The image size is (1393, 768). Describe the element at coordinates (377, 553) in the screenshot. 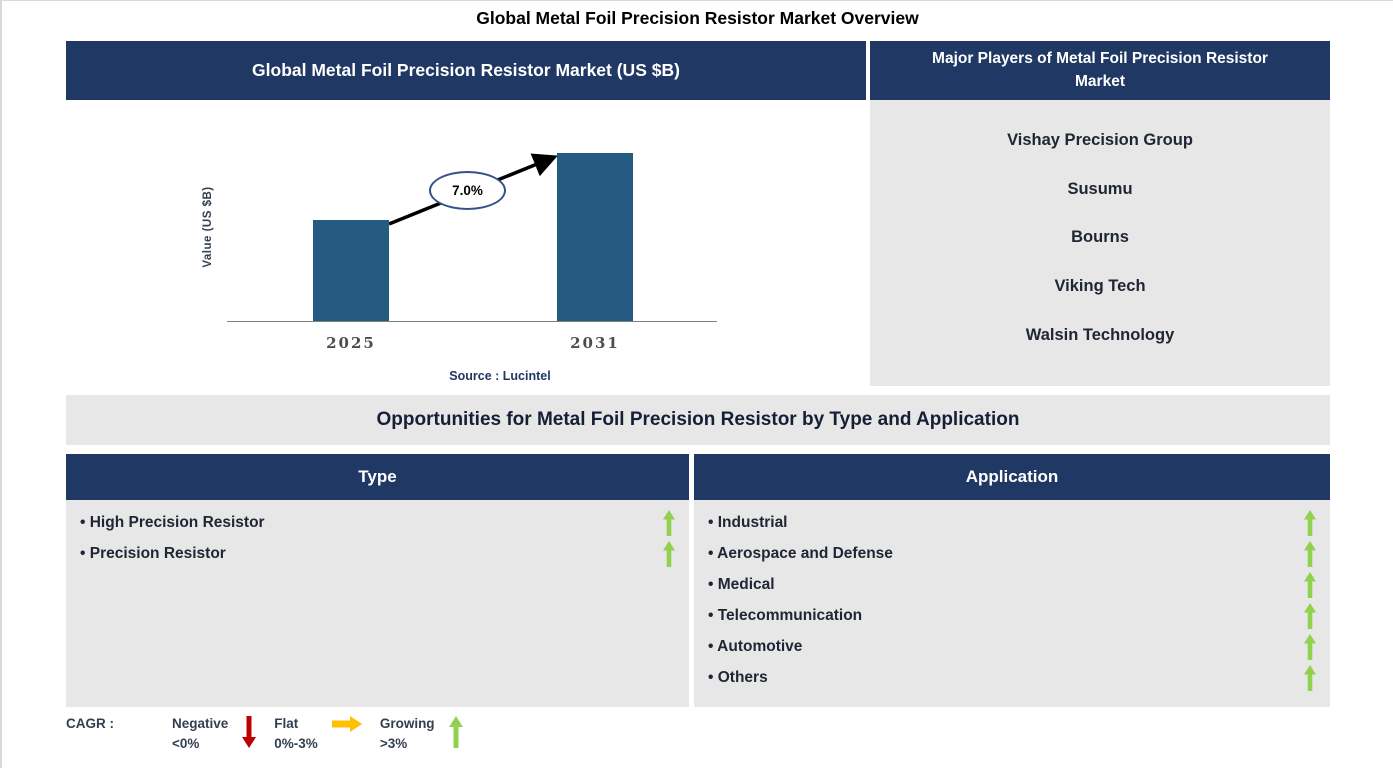

I see `list-item: Precision Resistor` at that location.